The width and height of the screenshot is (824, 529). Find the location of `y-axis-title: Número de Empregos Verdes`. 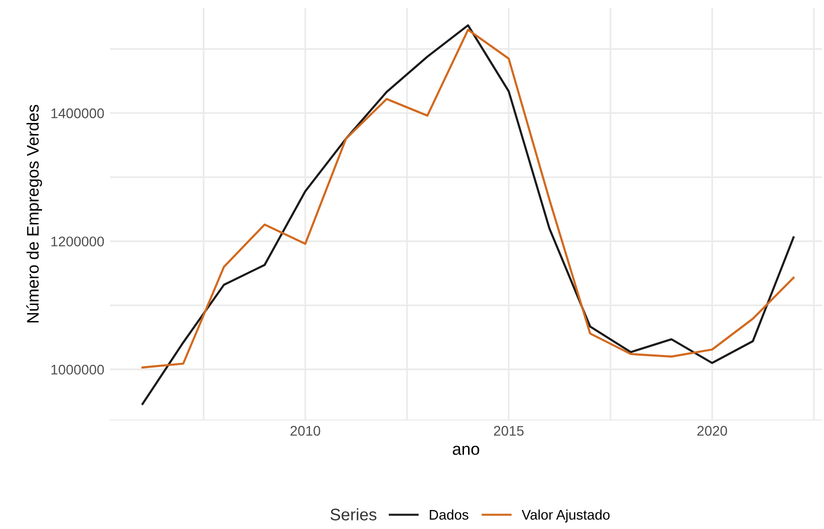

y-axis-title: Número de Empregos Verdes is located at coordinates (34, 213).